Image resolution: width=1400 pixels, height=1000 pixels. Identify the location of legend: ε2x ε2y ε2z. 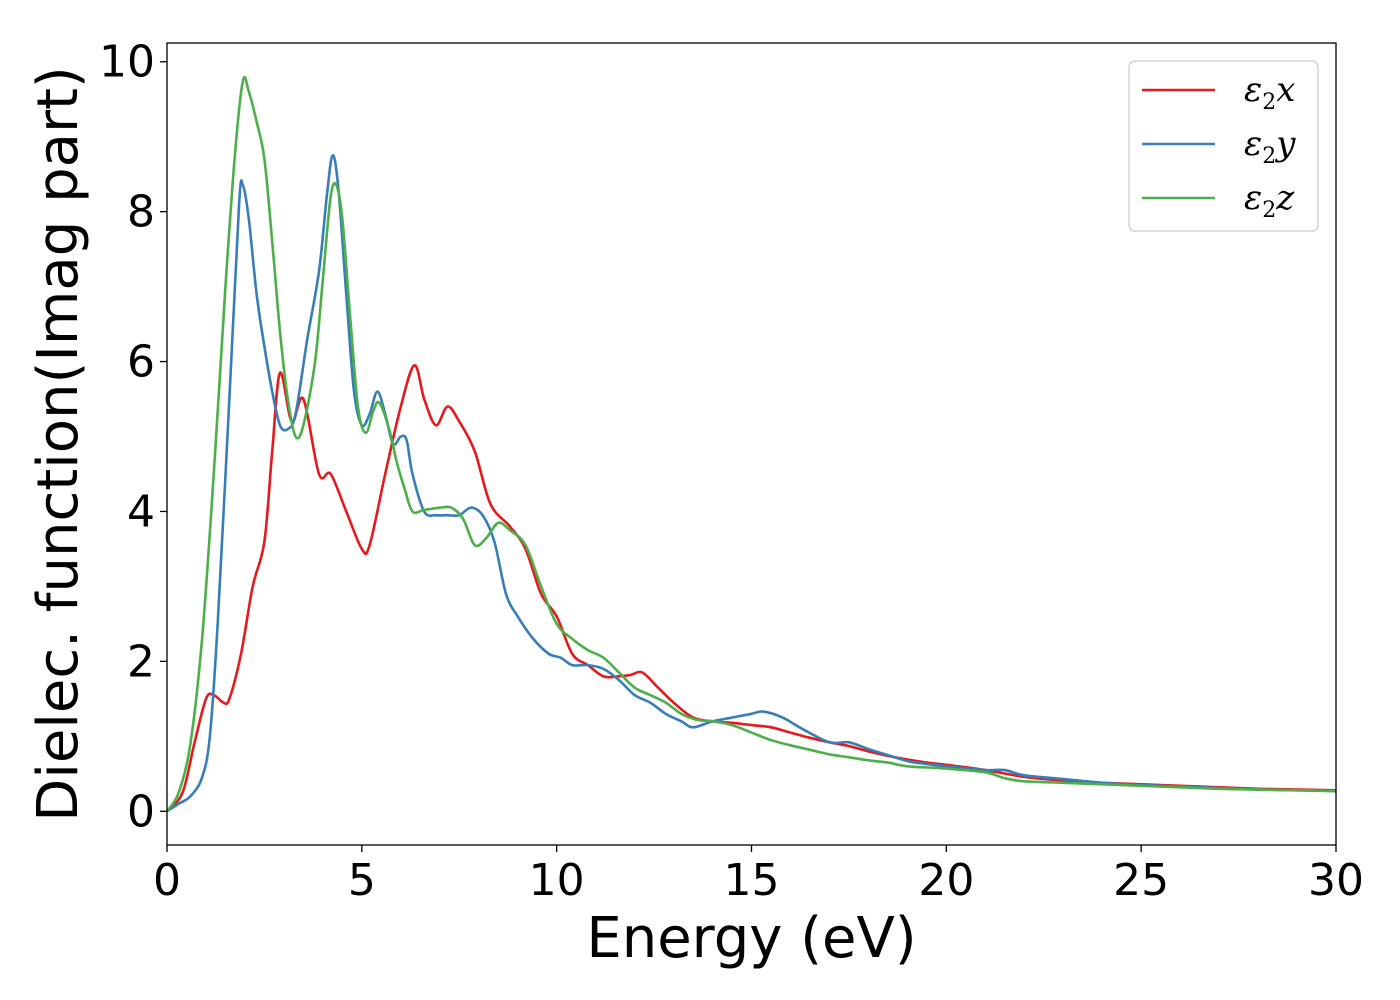
(1223, 146).